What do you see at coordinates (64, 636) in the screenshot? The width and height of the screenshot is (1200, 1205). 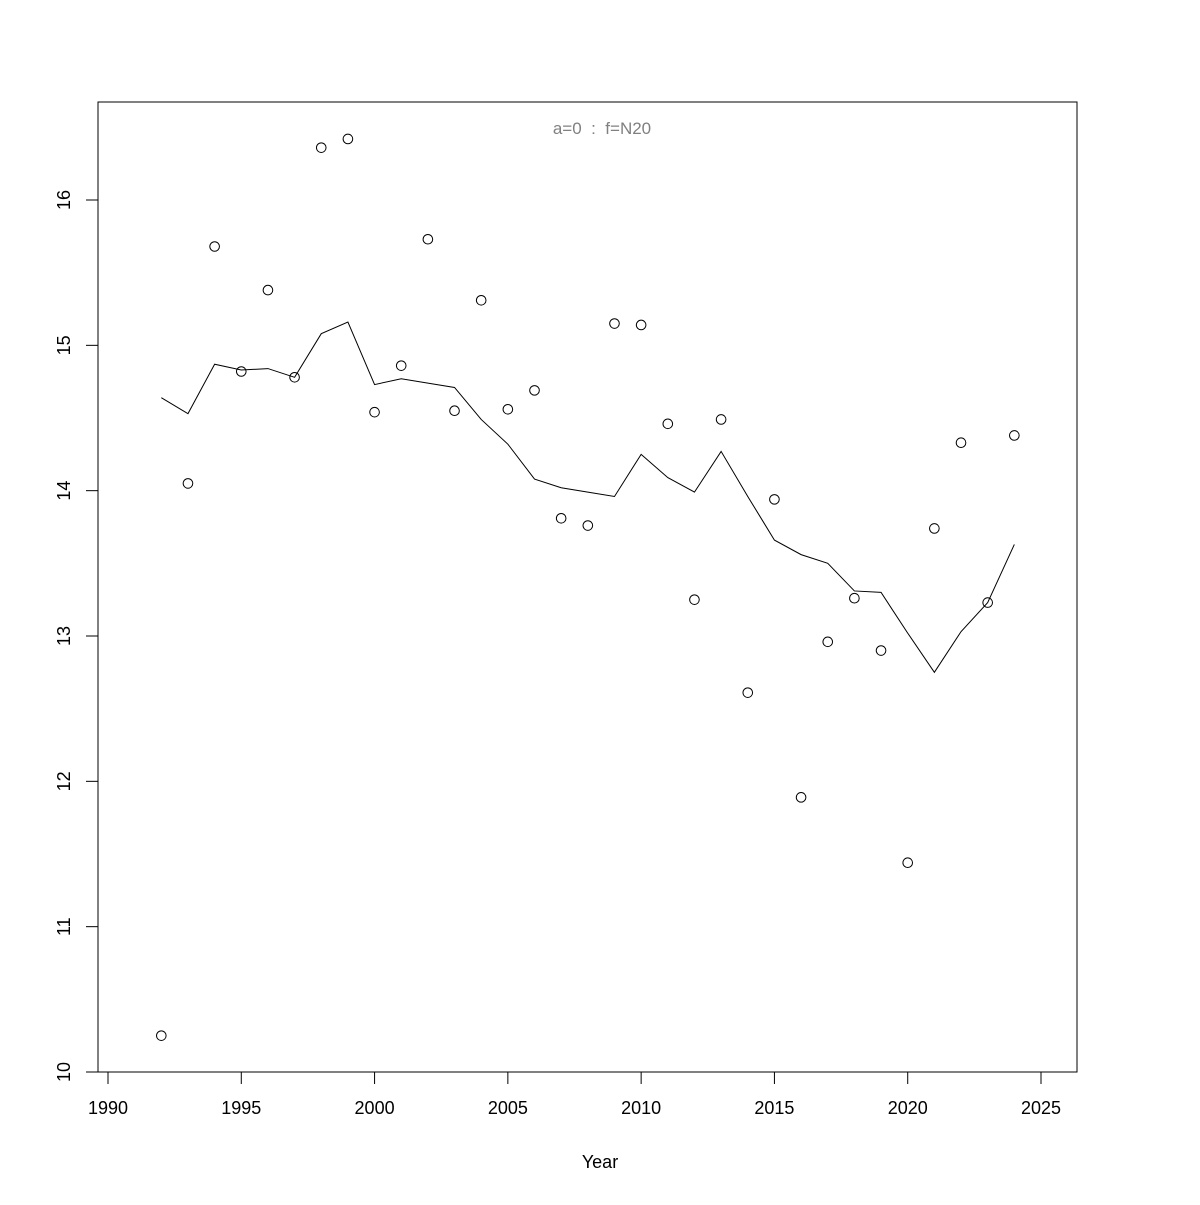 I see `y-tick-label: 13` at bounding box center [64, 636].